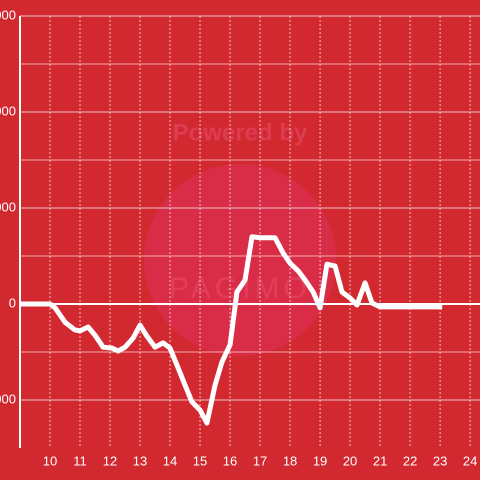  Describe the element at coordinates (110, 460) in the screenshot. I see `x-tick-label: 12` at that location.